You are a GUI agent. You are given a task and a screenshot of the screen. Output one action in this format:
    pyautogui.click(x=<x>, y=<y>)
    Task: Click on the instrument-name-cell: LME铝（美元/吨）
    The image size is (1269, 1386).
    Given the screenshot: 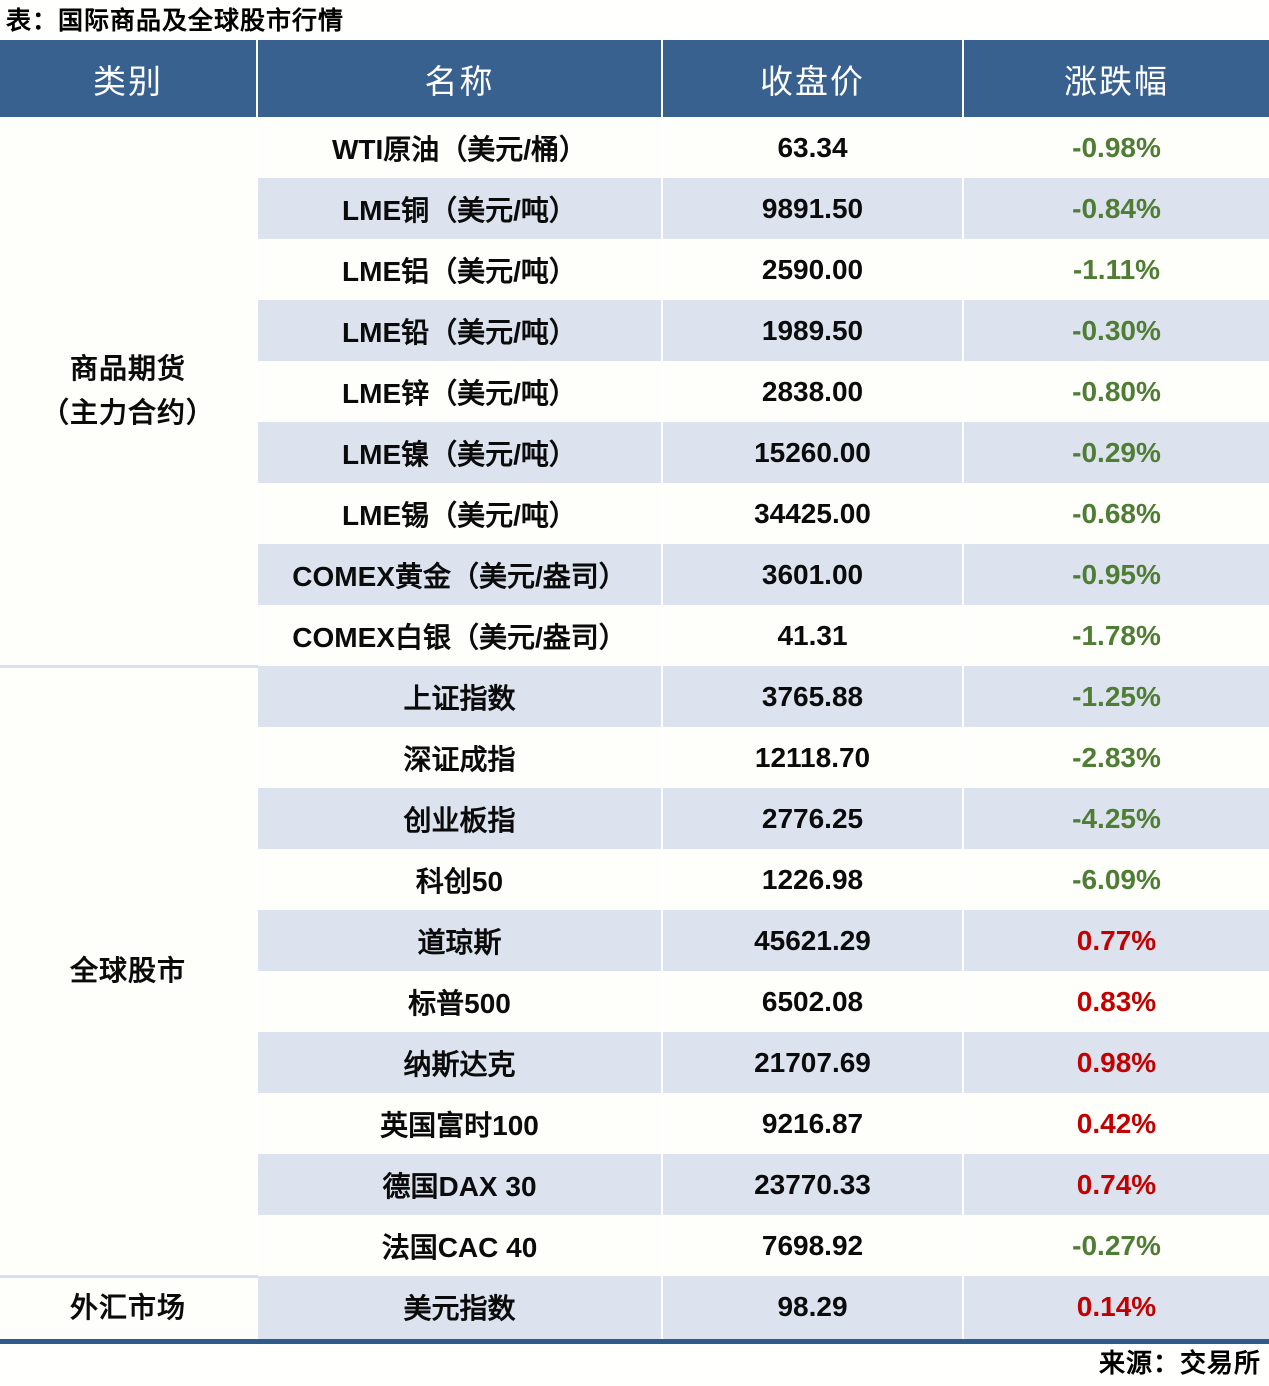 What is the action you would take?
    pyautogui.click(x=460, y=269)
    